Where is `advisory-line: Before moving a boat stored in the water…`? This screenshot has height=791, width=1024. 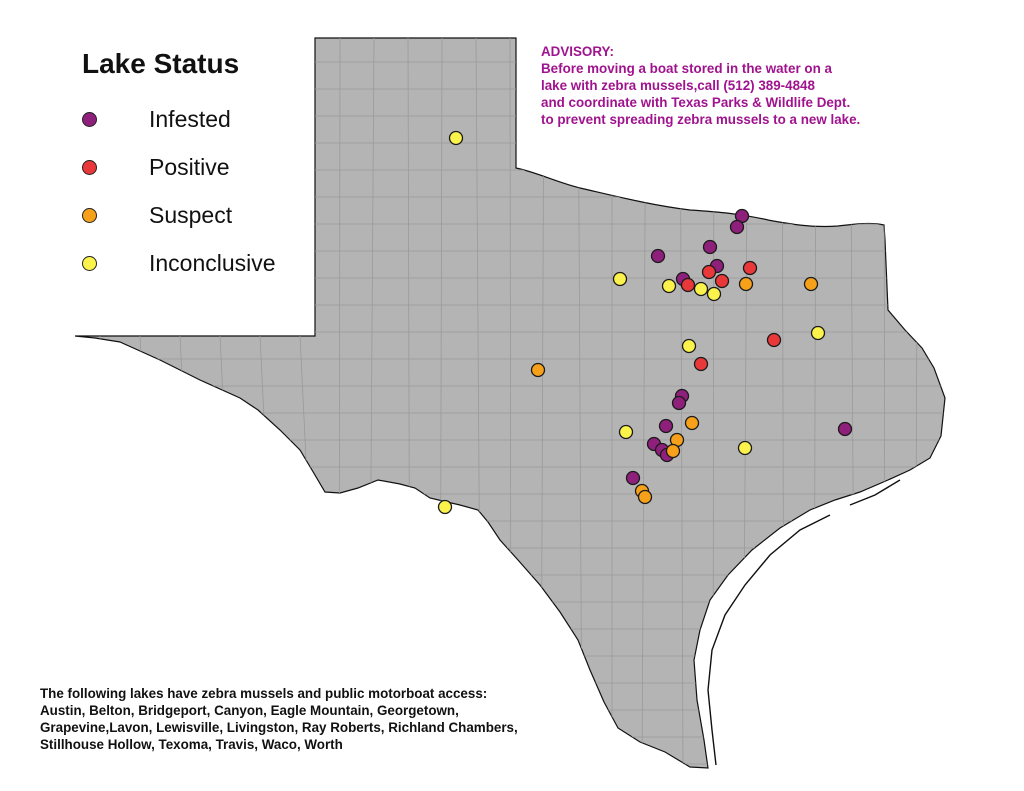
advisory-line: Before moving a boat stored in the water… is located at coordinates (686, 68).